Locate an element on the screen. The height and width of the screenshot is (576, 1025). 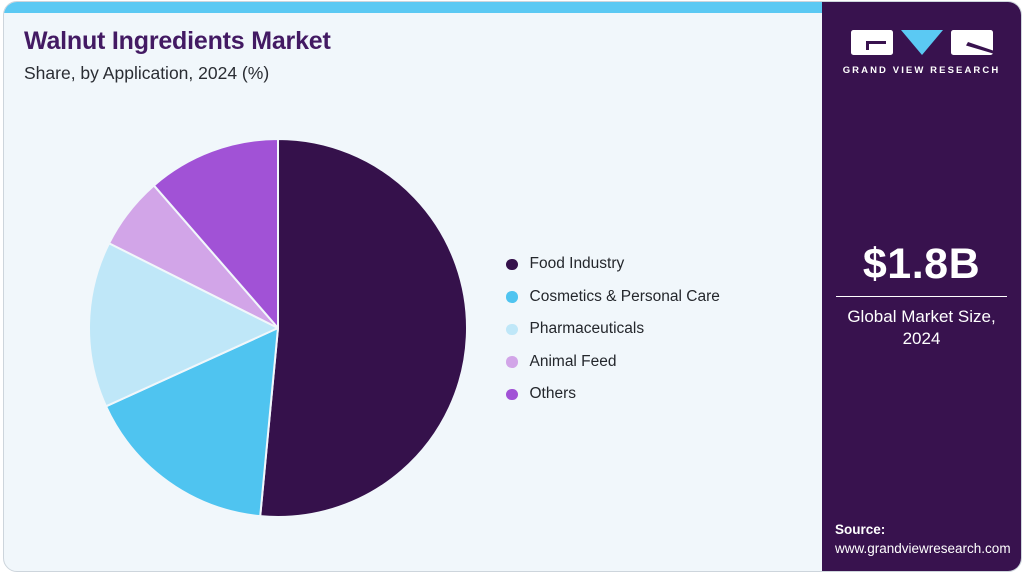
gvr-logo: GRAND VIEW RESEARCH is located at coordinates (921, 52).